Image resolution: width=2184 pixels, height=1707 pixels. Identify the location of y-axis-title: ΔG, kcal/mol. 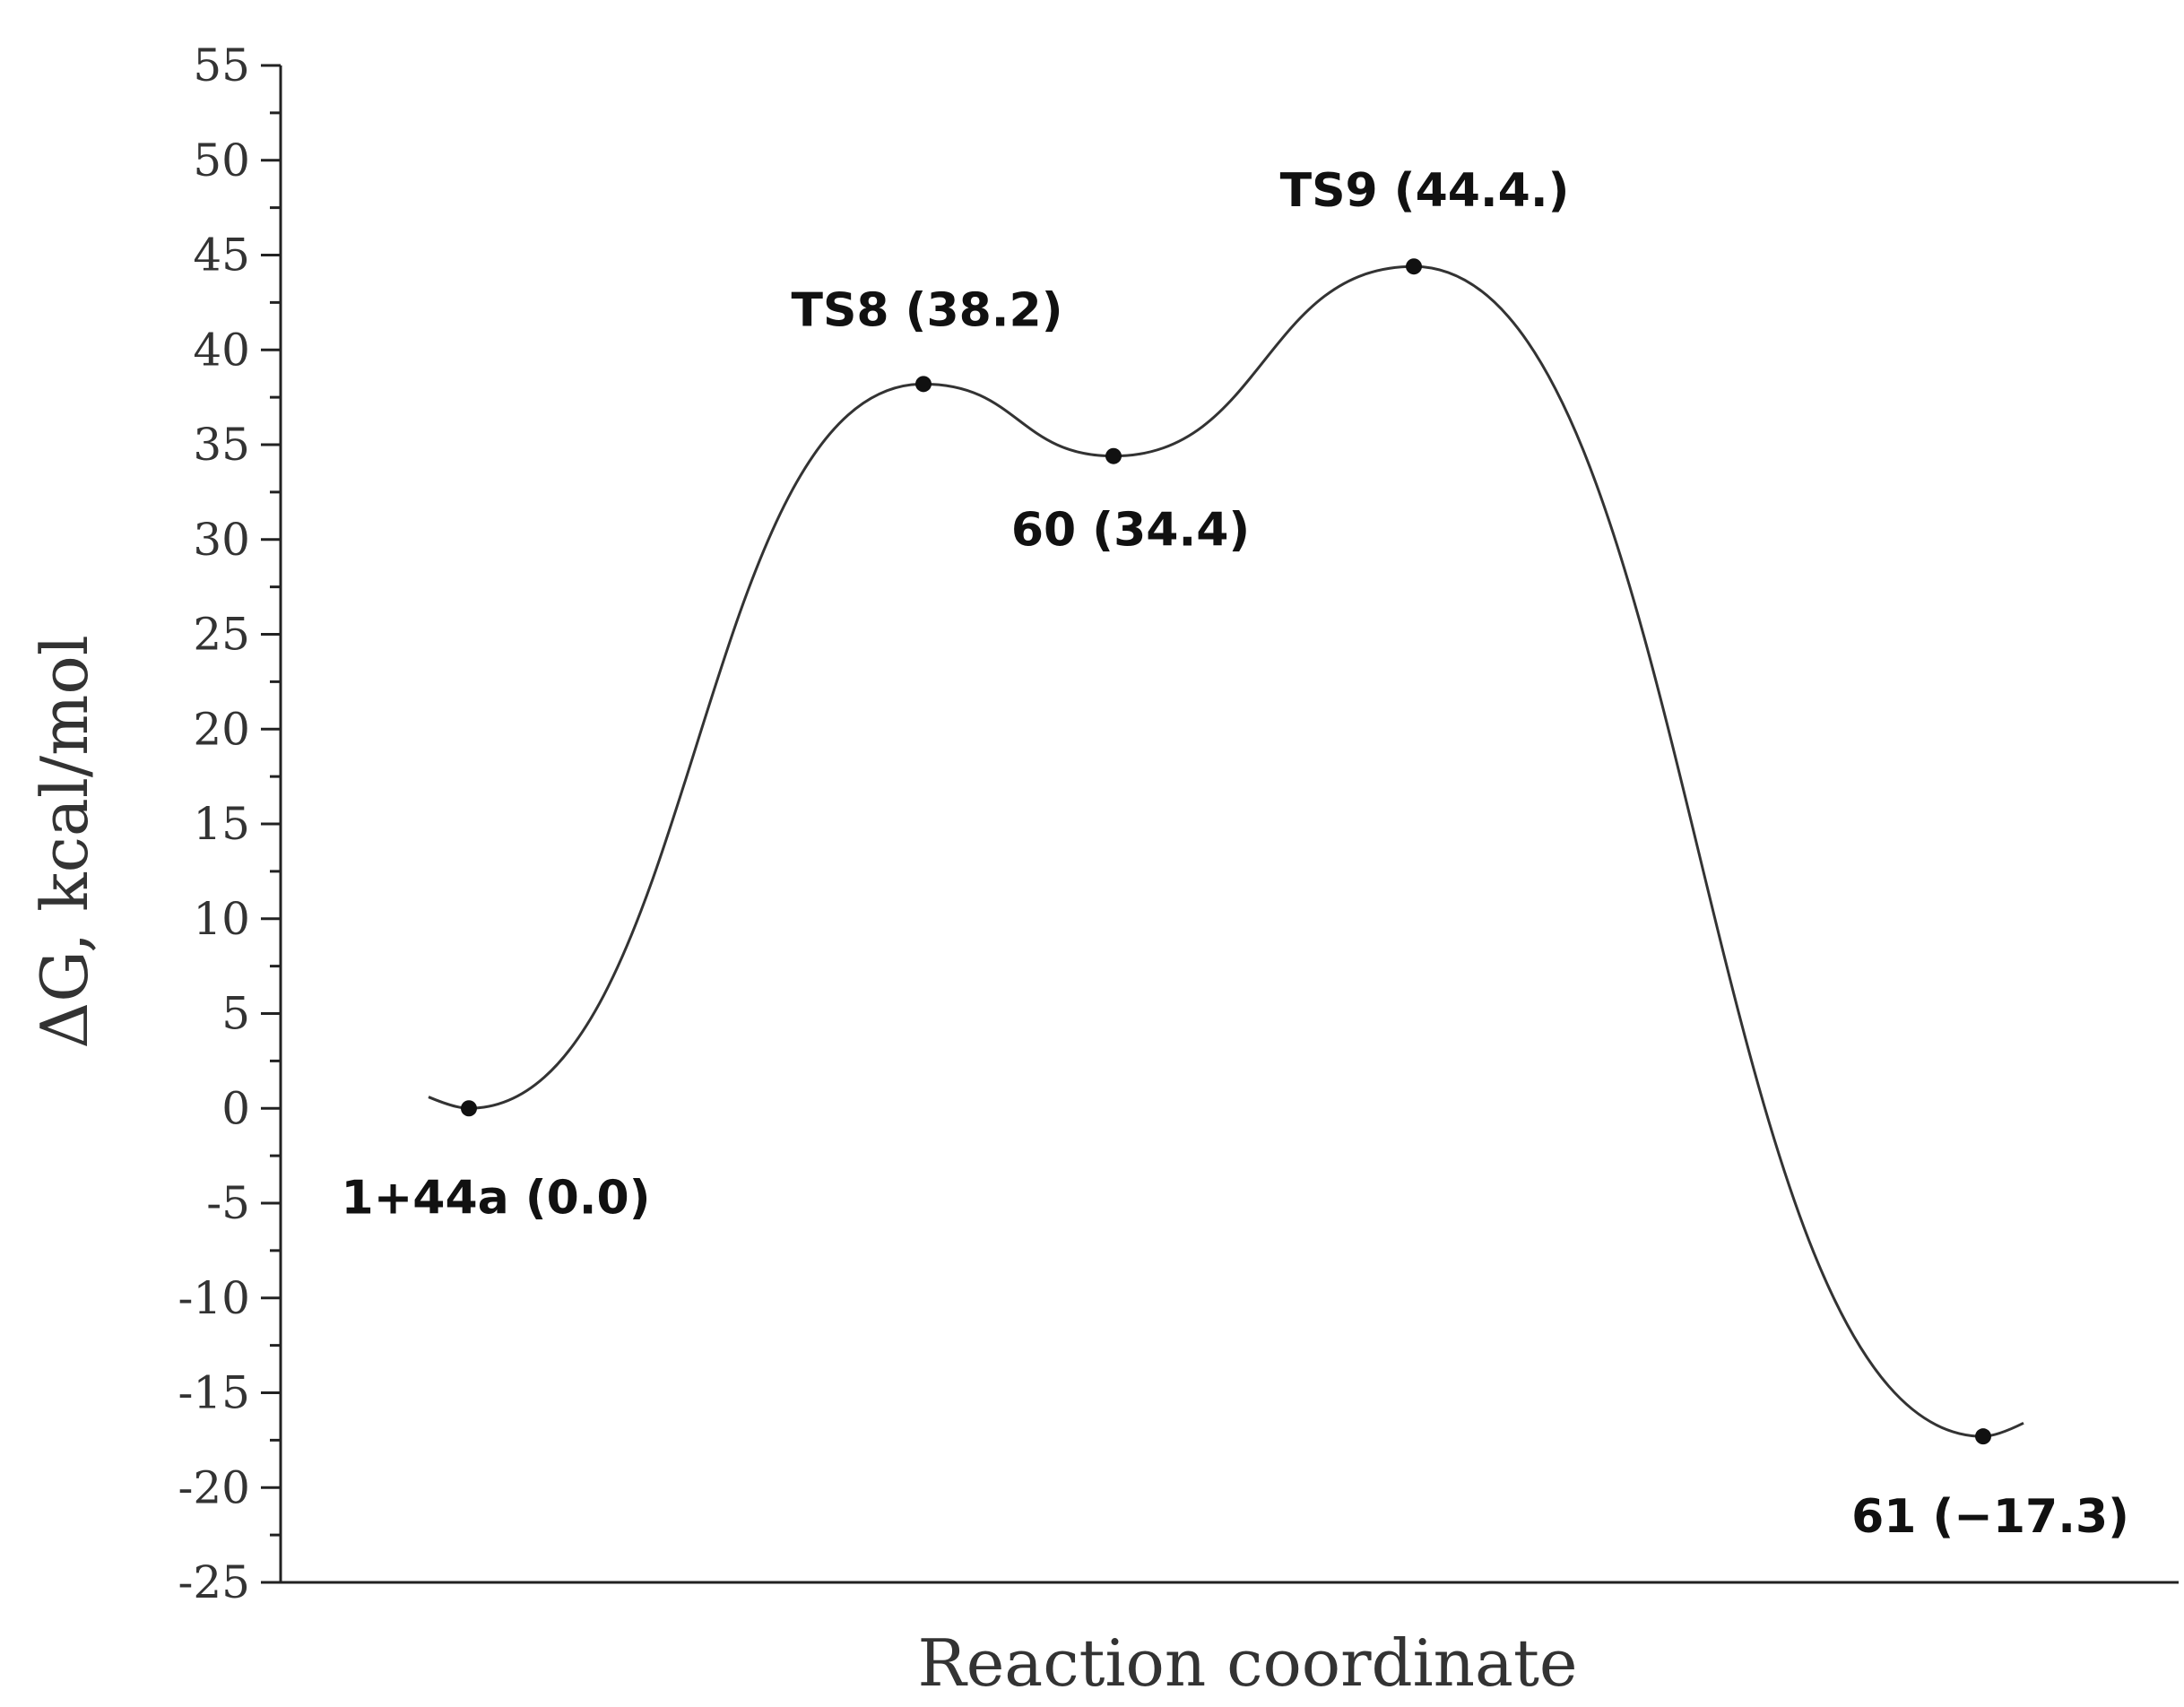
(64, 842).